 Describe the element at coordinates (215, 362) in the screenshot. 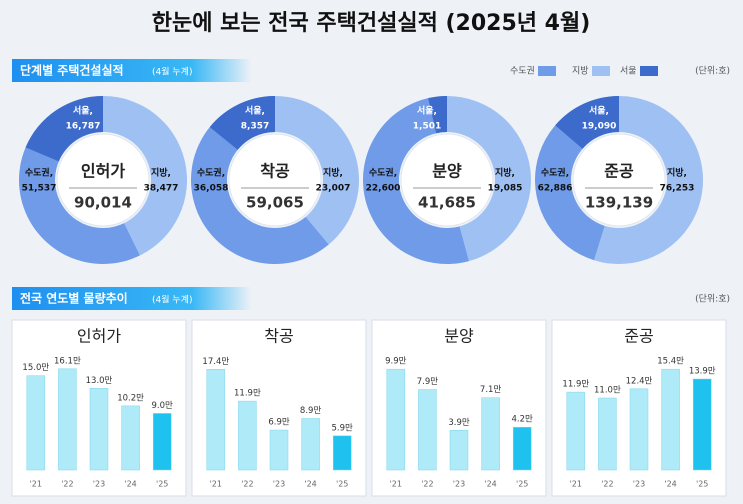

I see `value-label: 17.4만` at that location.